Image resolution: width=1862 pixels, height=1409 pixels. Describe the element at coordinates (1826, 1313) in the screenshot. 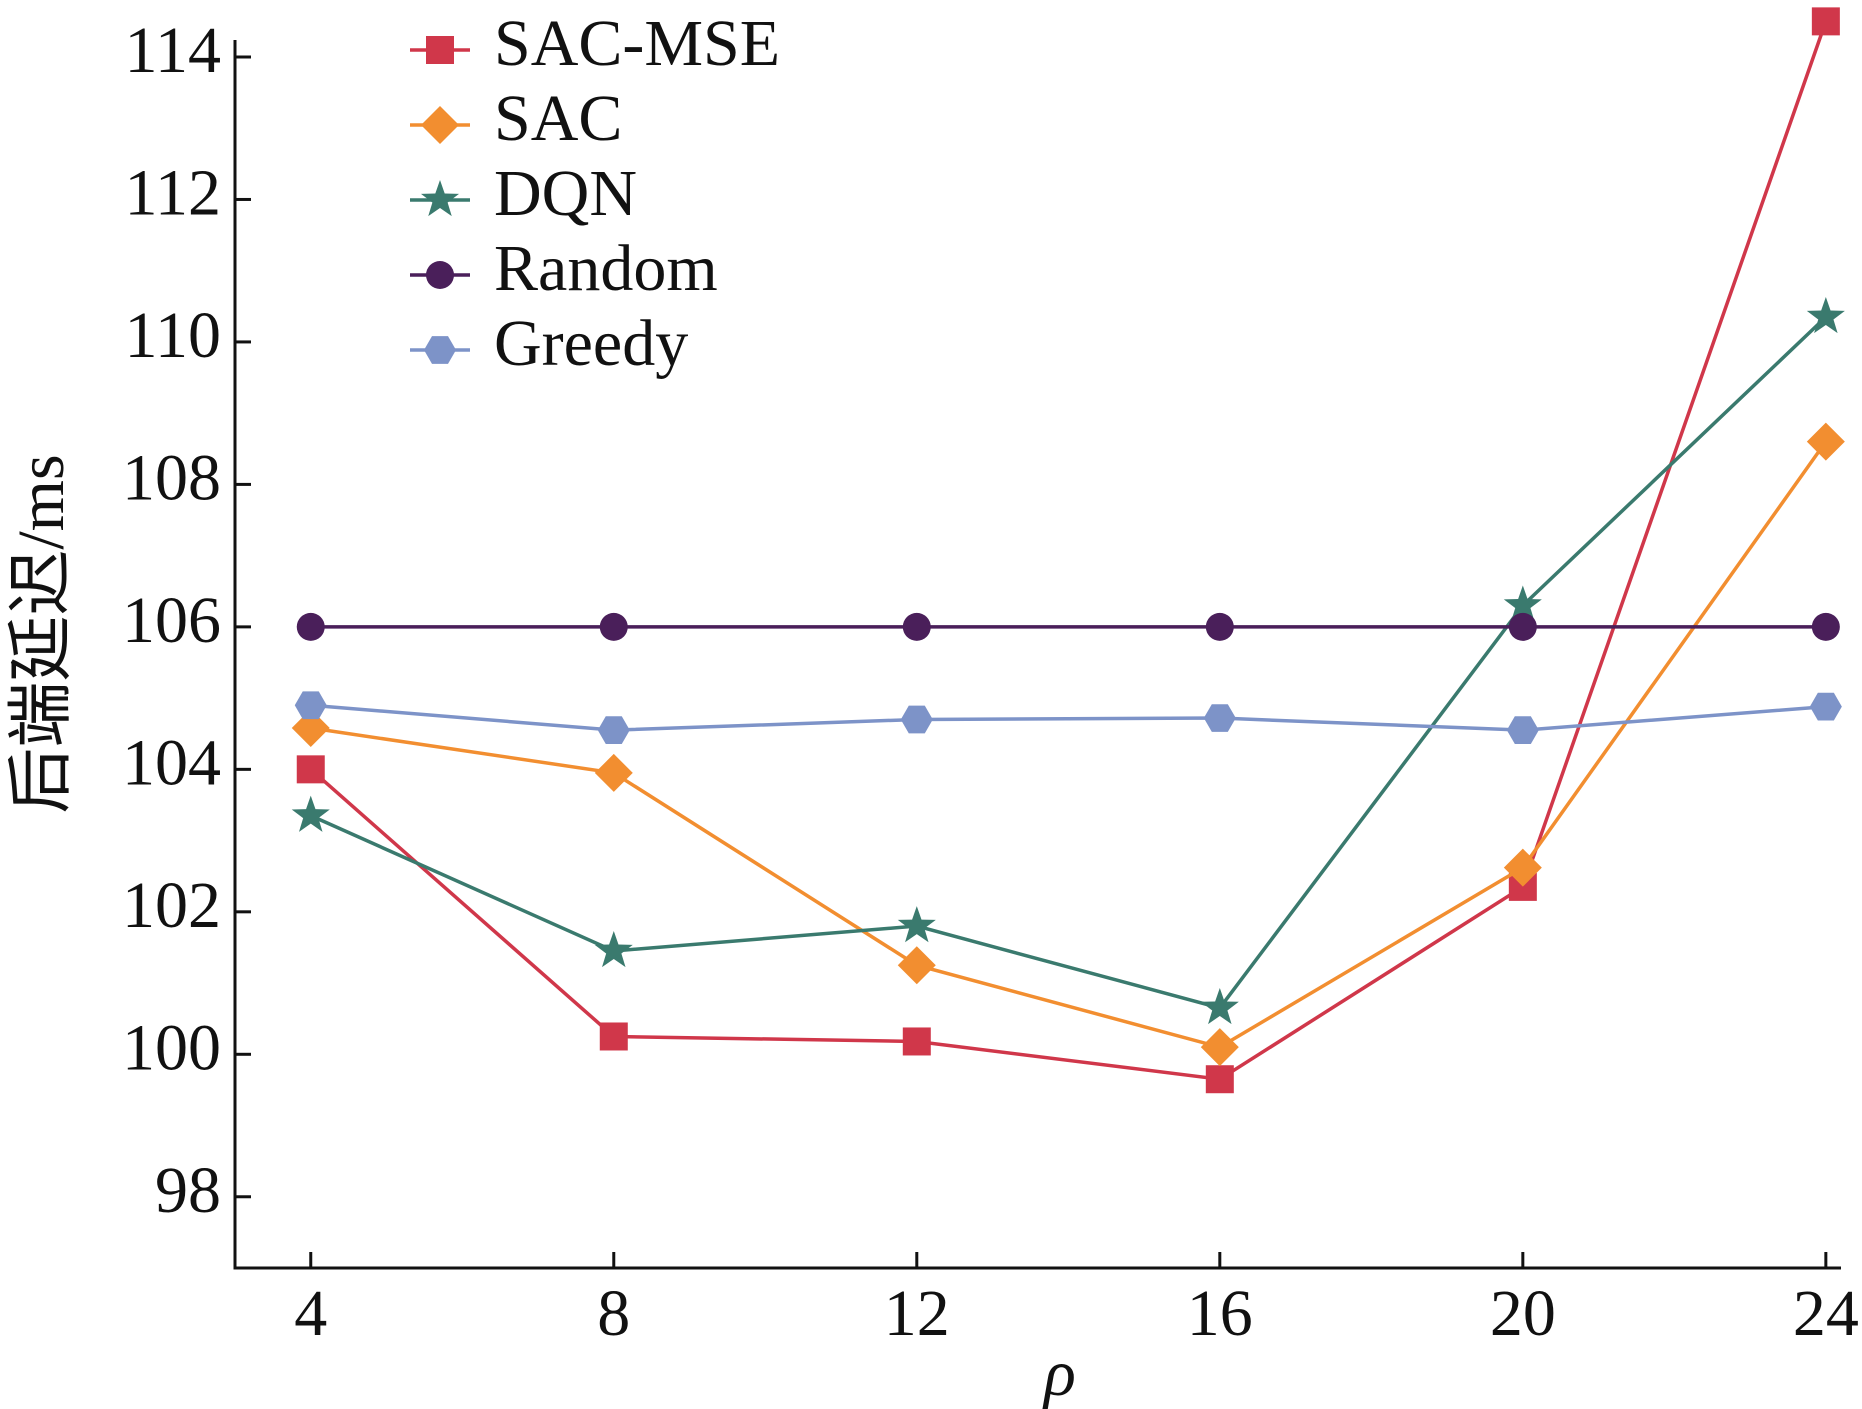

I see `x-tick-label: 24` at that location.